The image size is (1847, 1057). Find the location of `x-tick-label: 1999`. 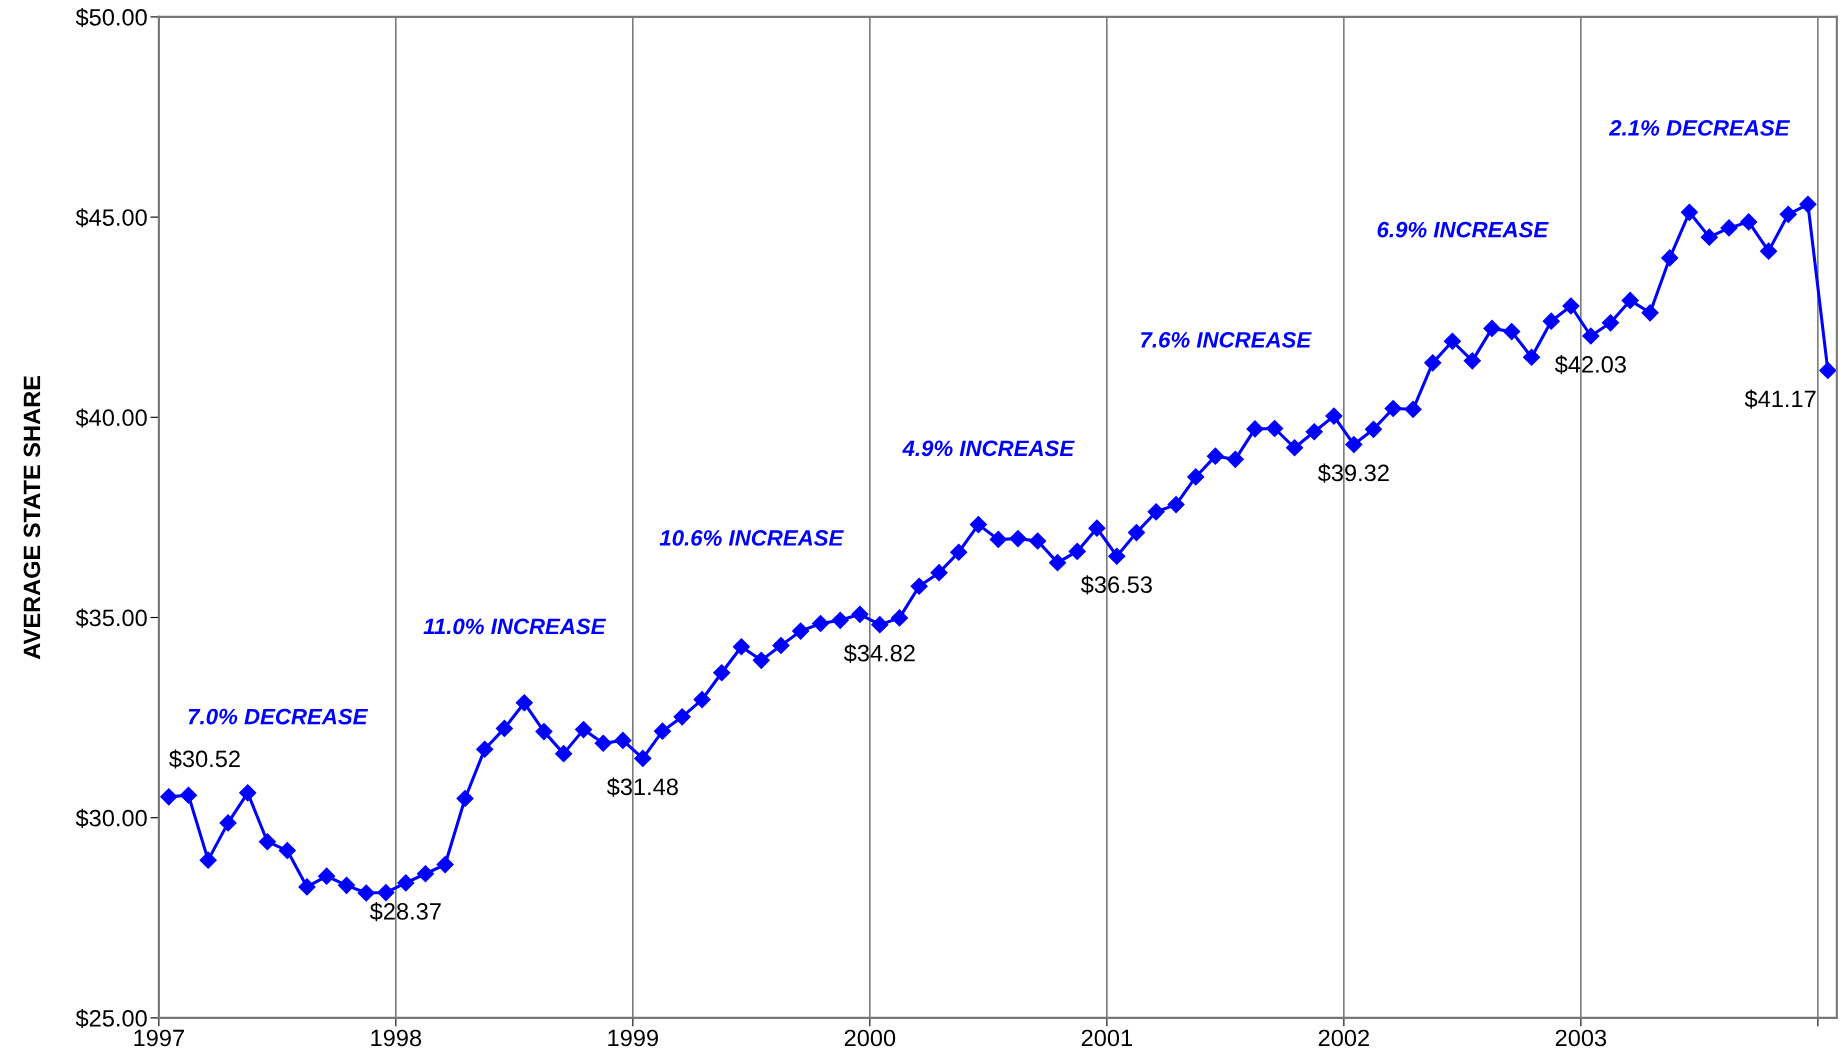

x-tick-label: 1999 is located at coordinates (633, 1038).